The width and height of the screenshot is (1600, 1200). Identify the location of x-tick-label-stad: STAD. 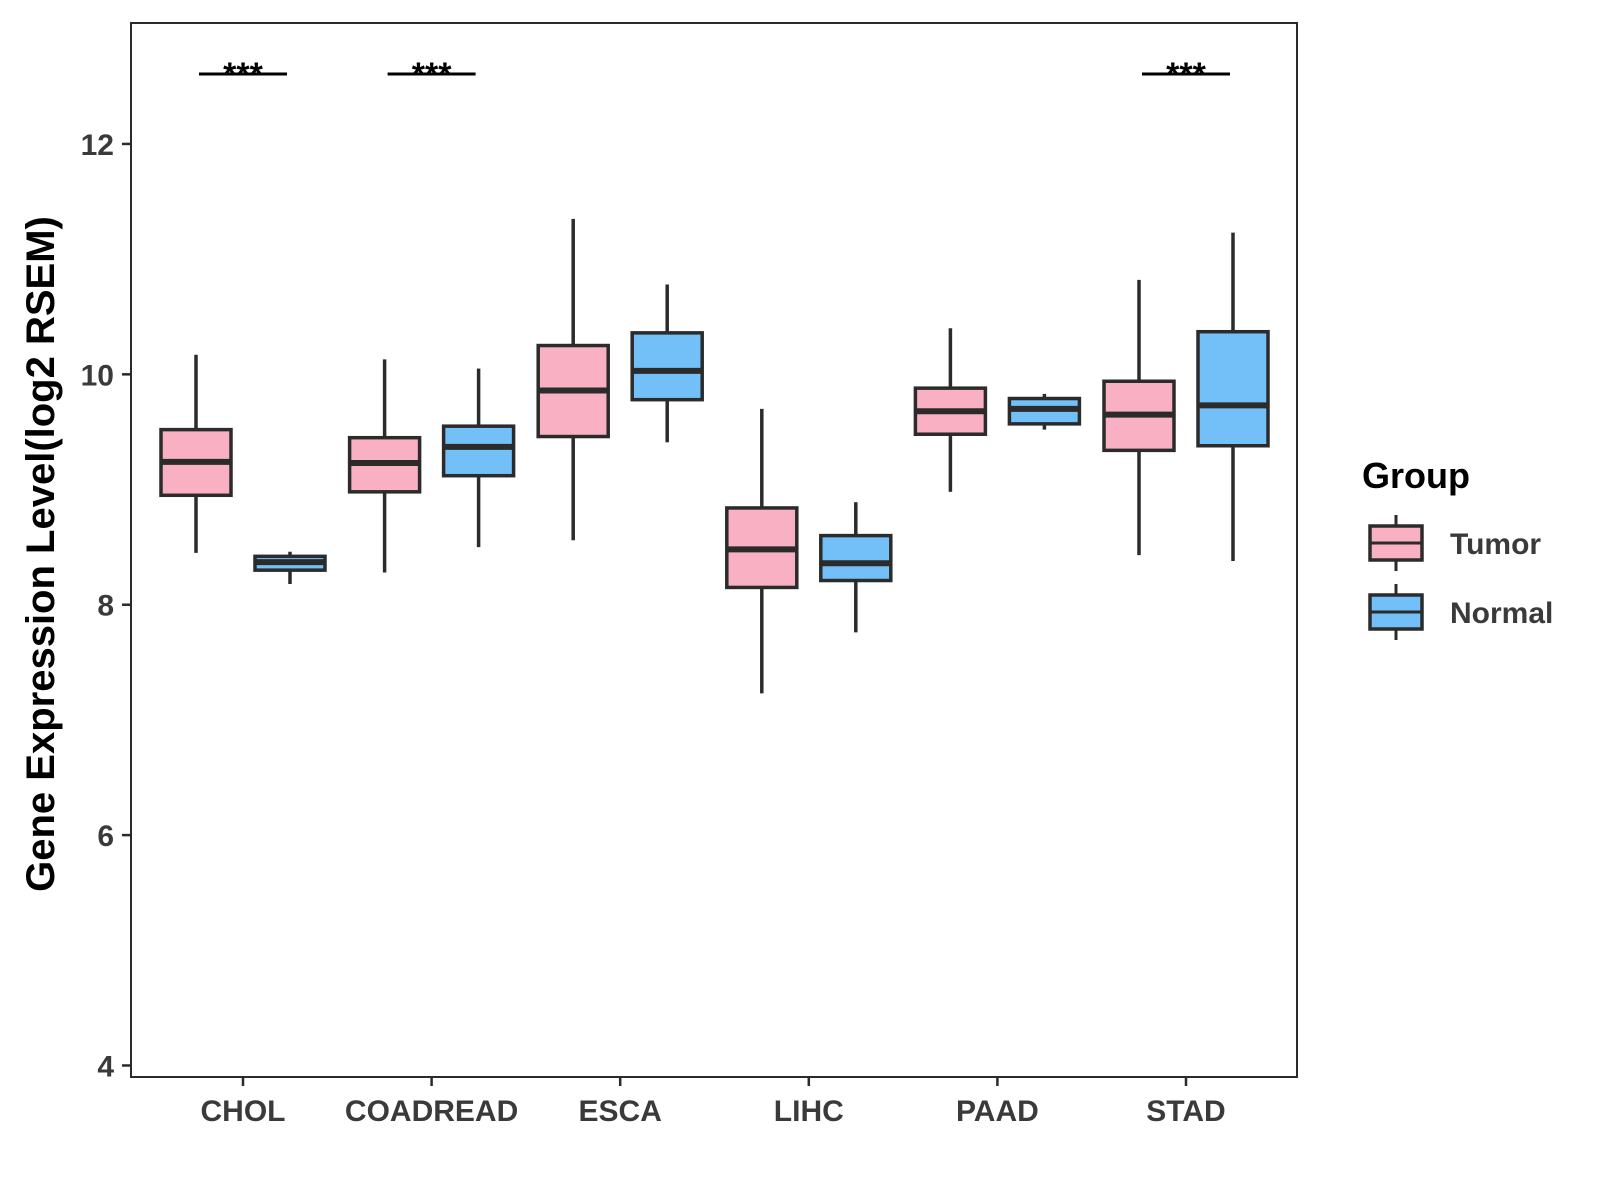
(1185, 1111).